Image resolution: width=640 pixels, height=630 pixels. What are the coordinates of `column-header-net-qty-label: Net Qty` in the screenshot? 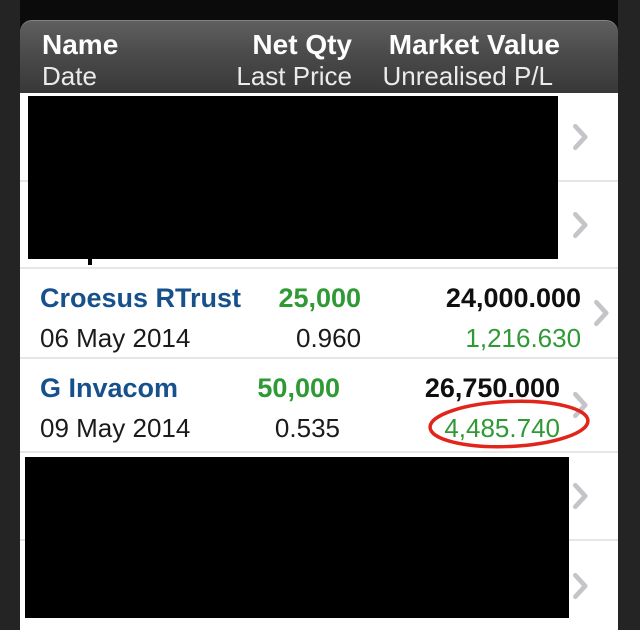 It's located at (302, 44).